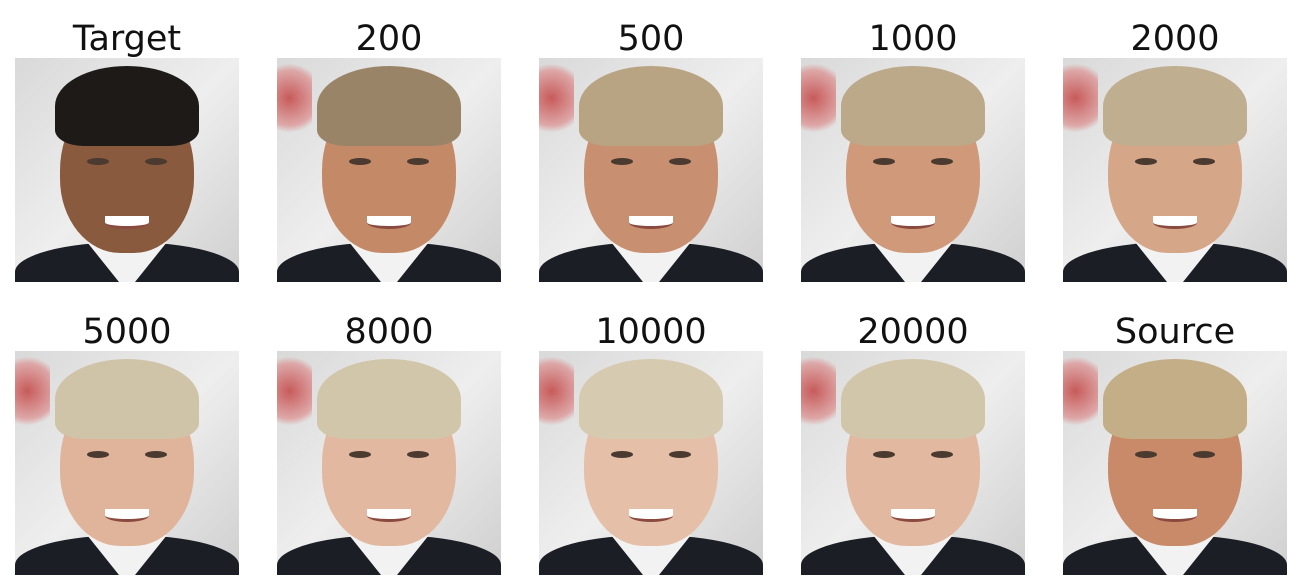  I want to click on panel-label: 500, so click(651, 39).